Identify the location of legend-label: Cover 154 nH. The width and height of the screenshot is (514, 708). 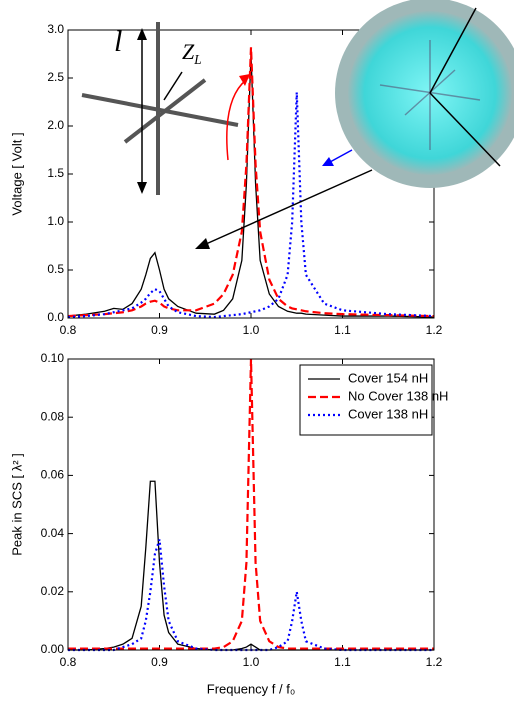
(388, 377).